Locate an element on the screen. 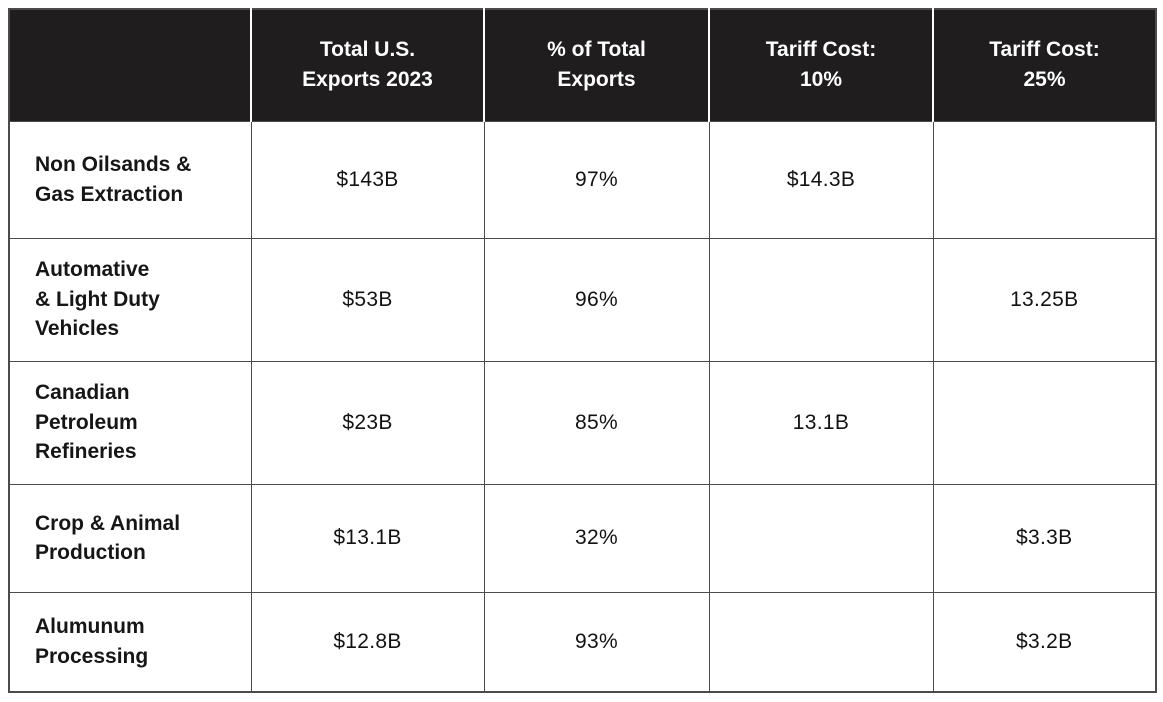 Image resolution: width=1163 pixels, height=702 pixels. cell-pct-of-total: 93% is located at coordinates (596, 642).